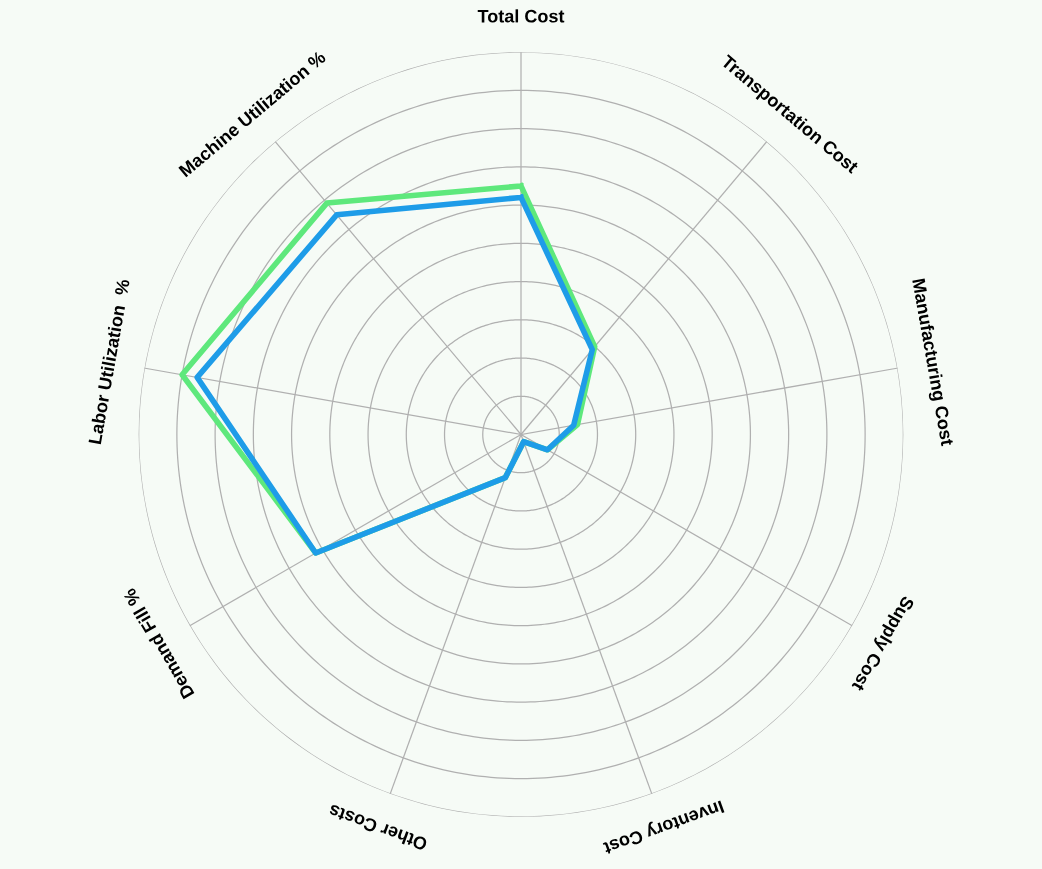  What do you see at coordinates (521, 16) in the screenshot?
I see `spoke-label: Total Cost` at bounding box center [521, 16].